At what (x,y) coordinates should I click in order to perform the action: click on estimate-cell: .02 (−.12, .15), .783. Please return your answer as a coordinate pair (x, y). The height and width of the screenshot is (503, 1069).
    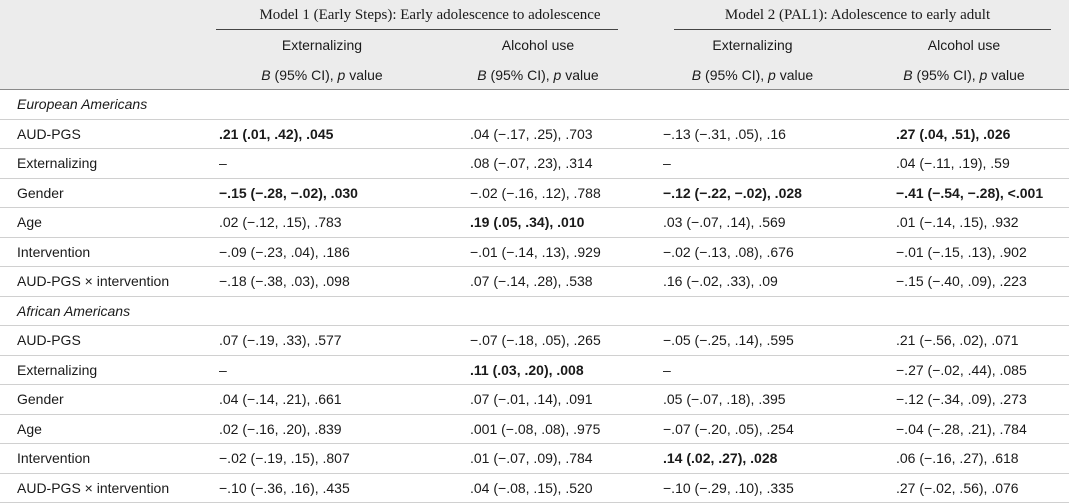
    Looking at the image, I should click on (322, 222).